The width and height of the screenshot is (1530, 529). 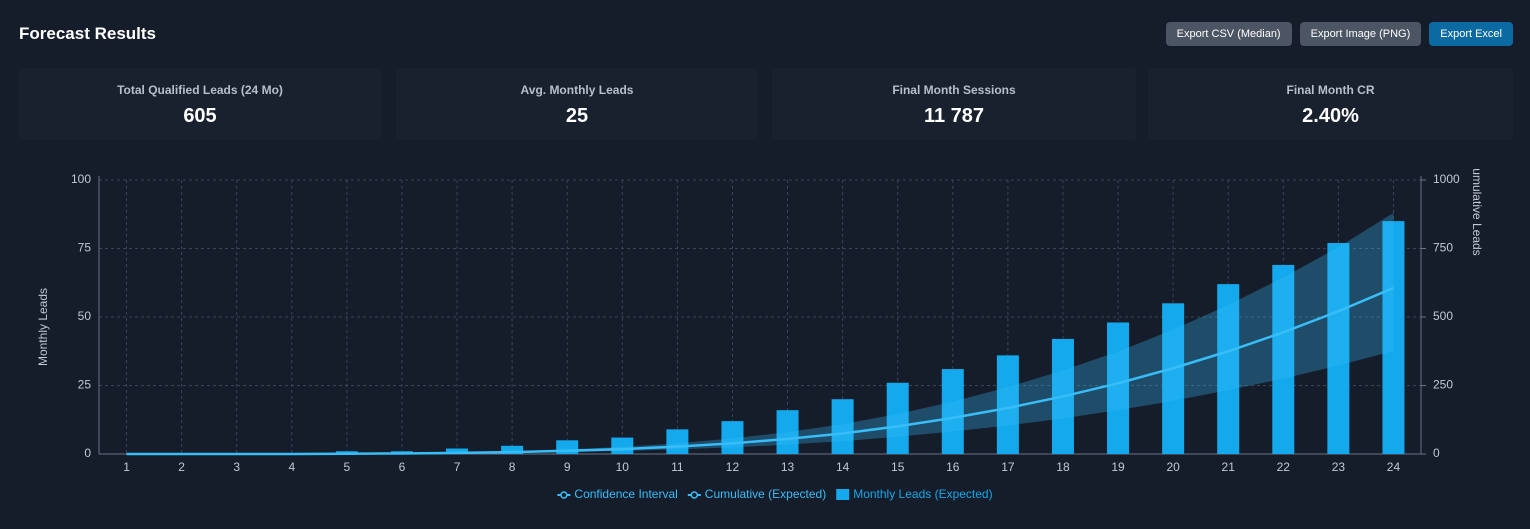 What do you see at coordinates (85, 316) in the screenshot?
I see `y-tick-label: 50` at bounding box center [85, 316].